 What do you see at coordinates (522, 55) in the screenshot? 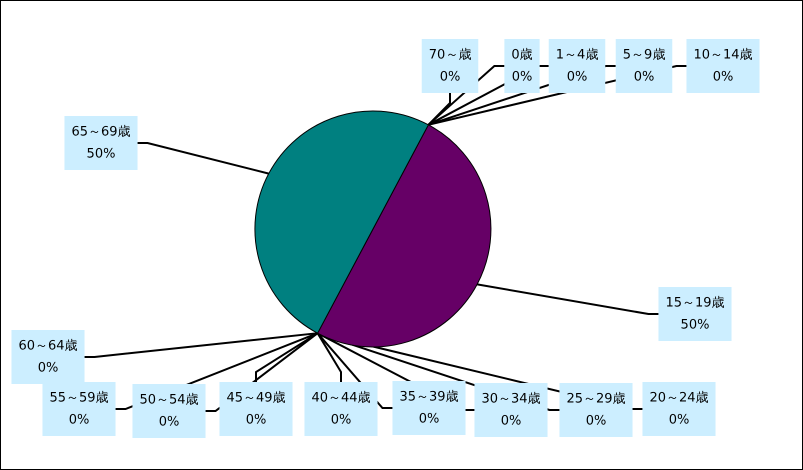
I see `category-label: 0歳` at bounding box center [522, 55].